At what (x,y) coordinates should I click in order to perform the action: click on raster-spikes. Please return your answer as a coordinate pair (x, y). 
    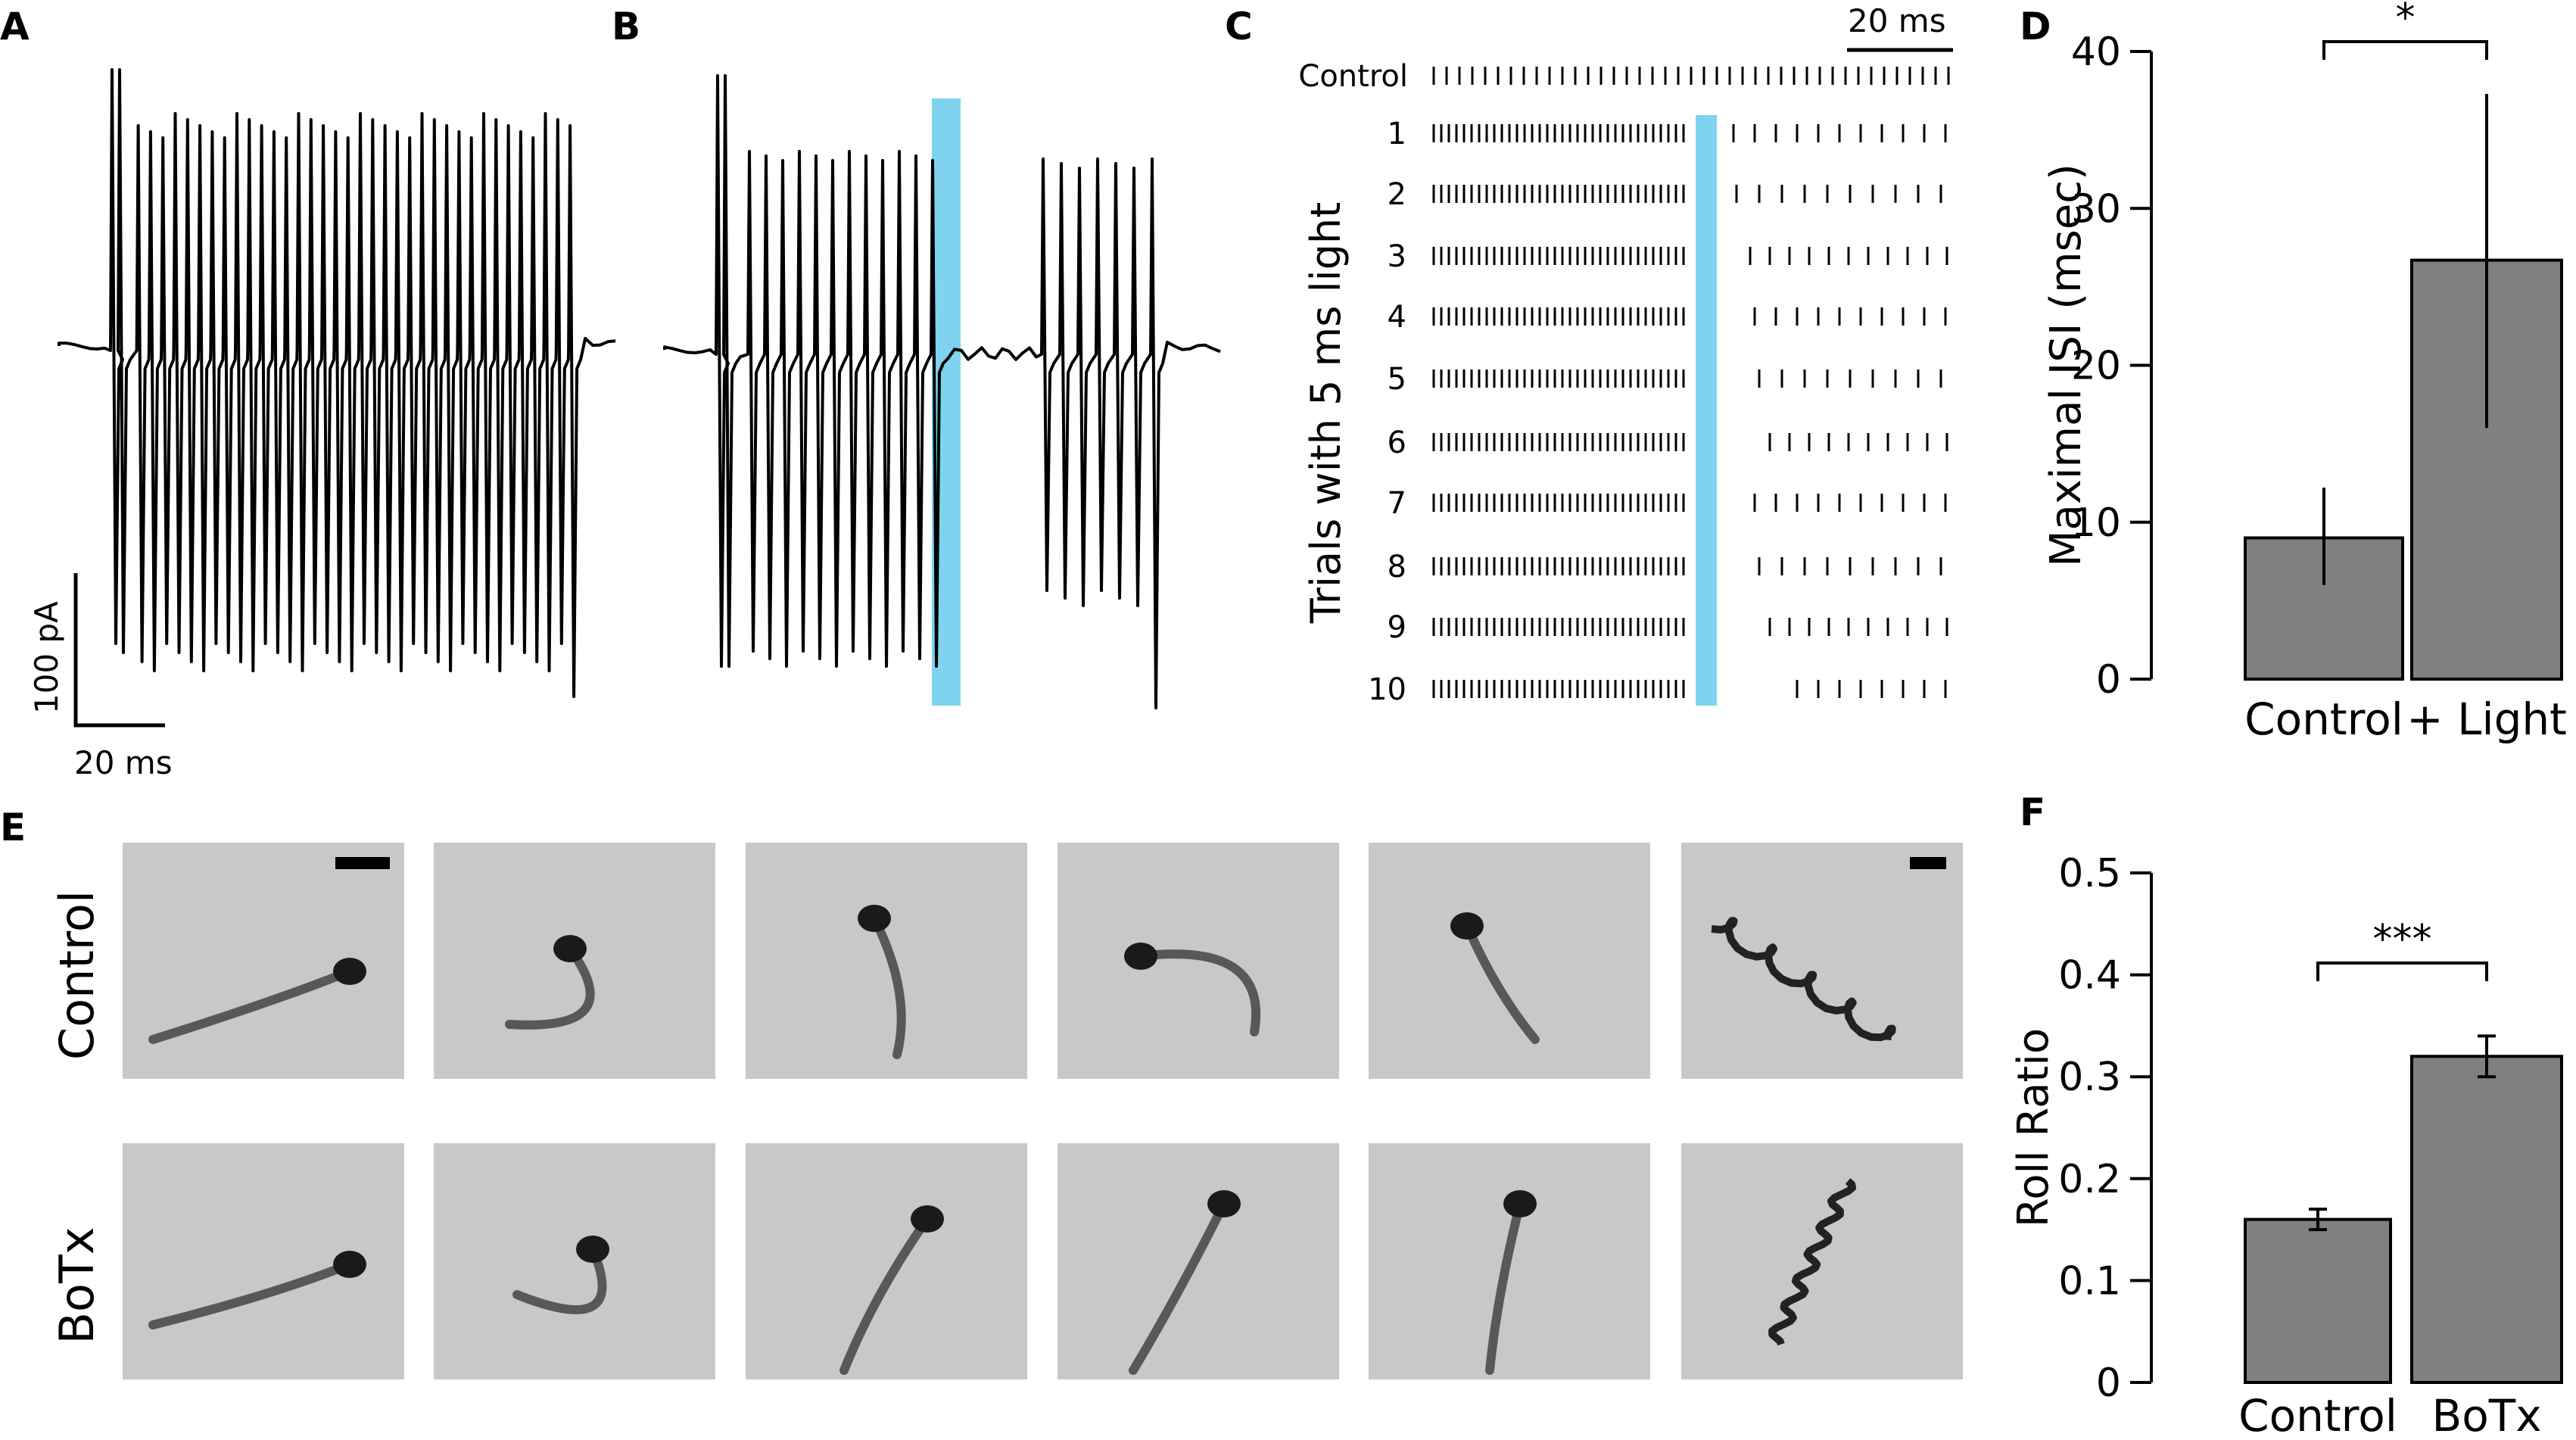
    Looking at the image, I should click on (1691, 382).